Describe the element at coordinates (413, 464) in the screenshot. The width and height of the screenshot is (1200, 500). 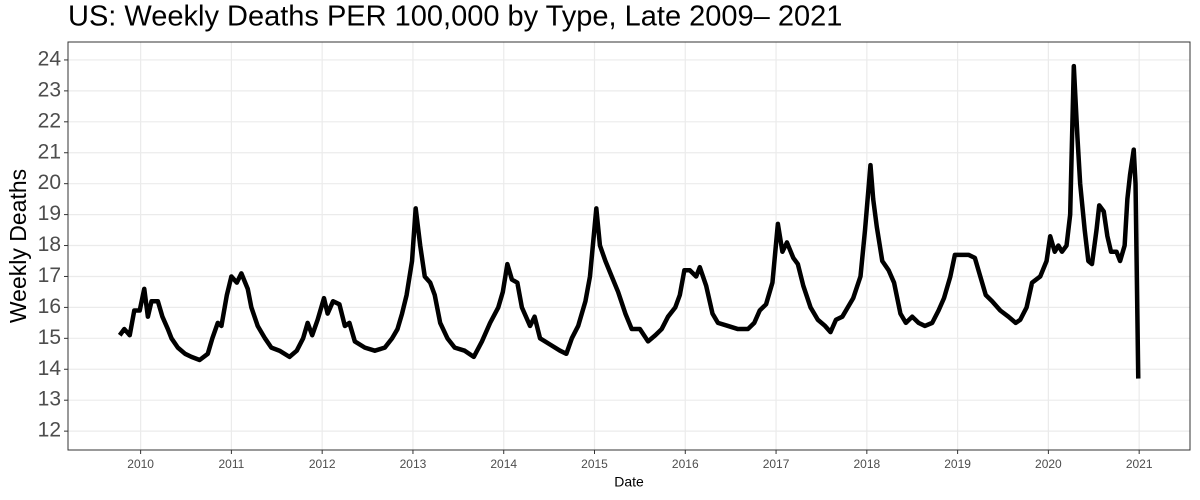
I see `x-tick-label: 2013` at that location.